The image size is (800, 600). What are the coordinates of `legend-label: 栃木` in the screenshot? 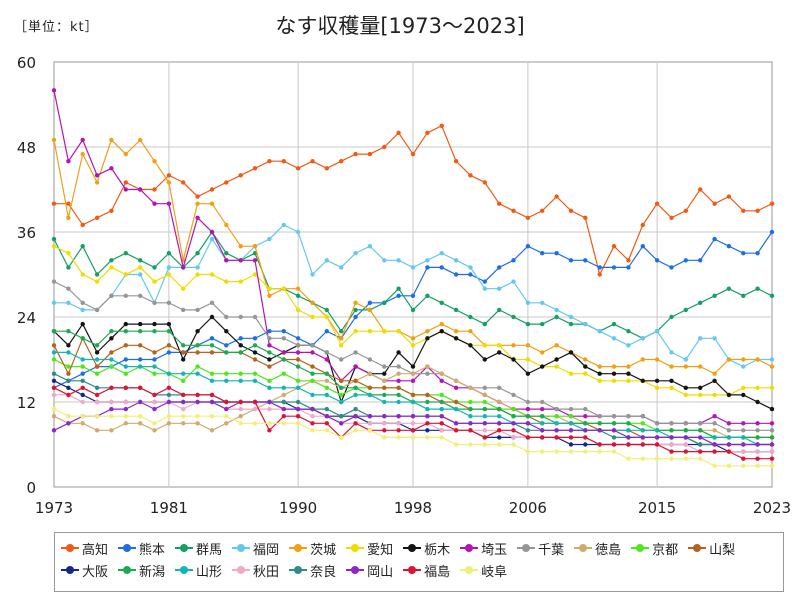 It's located at (437, 550).